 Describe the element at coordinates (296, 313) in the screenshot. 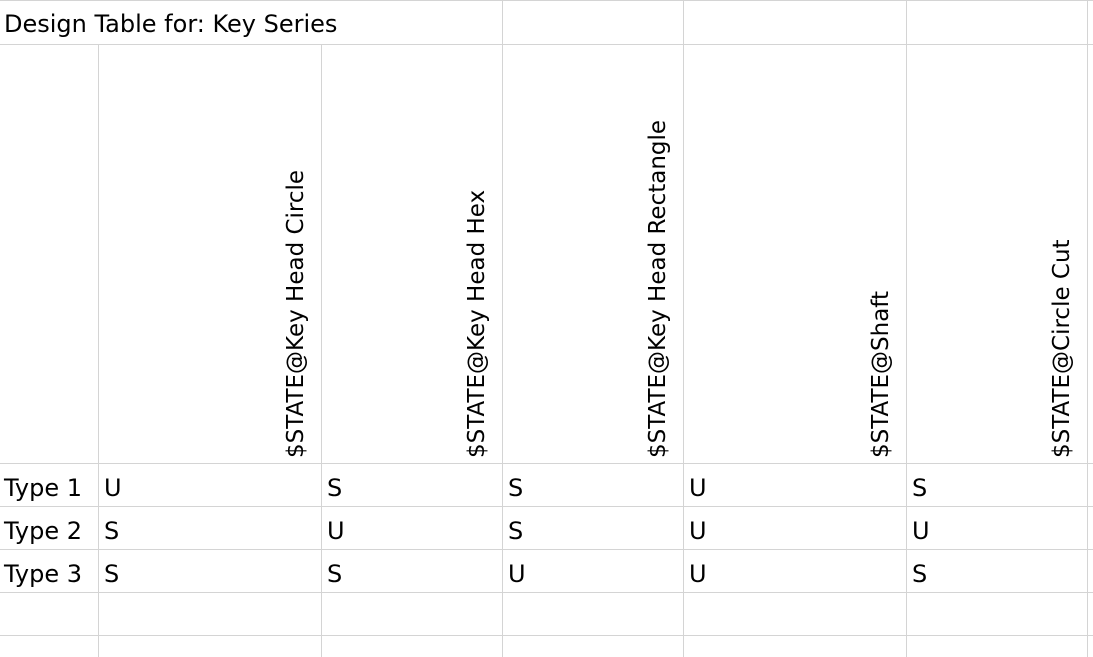

I see `header-key-head-circle: $STATE@Key Head Circle` at that location.